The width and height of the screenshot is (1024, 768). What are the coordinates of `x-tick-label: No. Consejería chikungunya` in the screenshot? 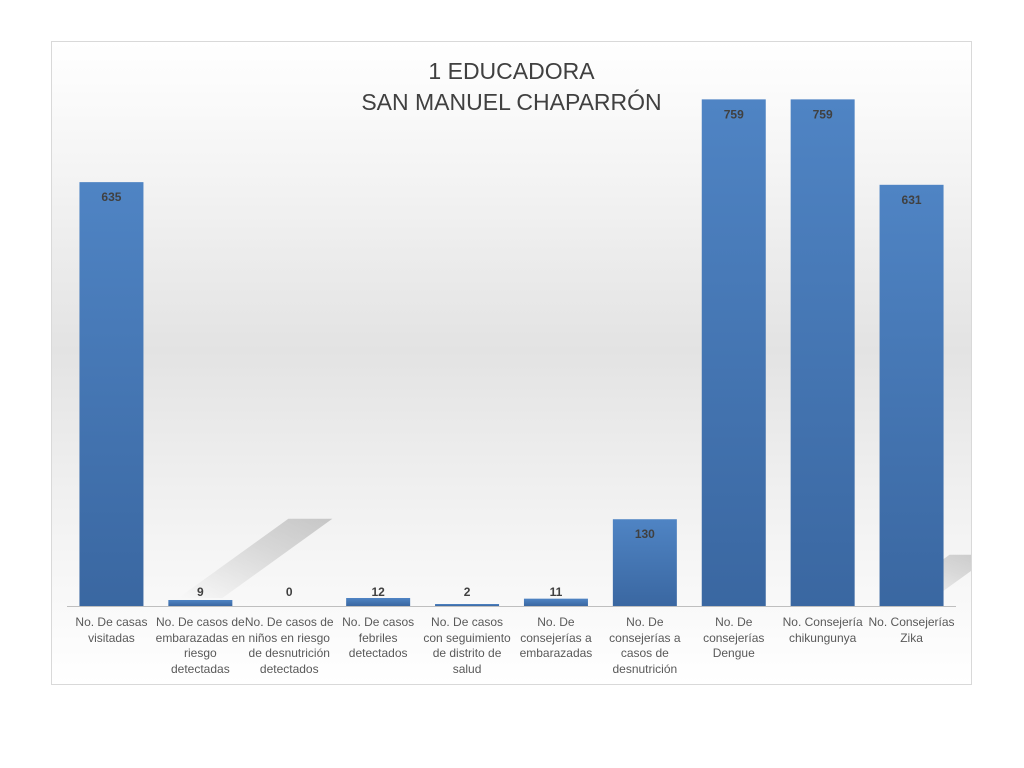 It's located at (822, 630).